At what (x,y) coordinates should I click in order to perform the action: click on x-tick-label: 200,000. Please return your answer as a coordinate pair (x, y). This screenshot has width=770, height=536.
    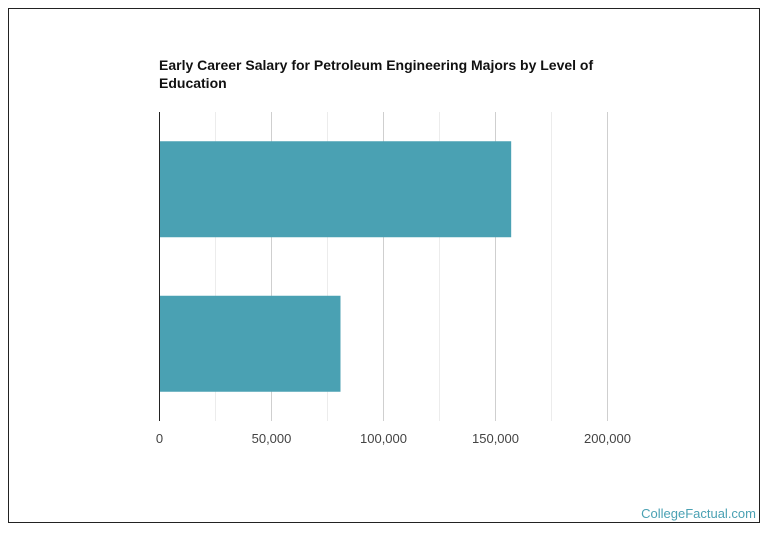
    Looking at the image, I should click on (607, 438).